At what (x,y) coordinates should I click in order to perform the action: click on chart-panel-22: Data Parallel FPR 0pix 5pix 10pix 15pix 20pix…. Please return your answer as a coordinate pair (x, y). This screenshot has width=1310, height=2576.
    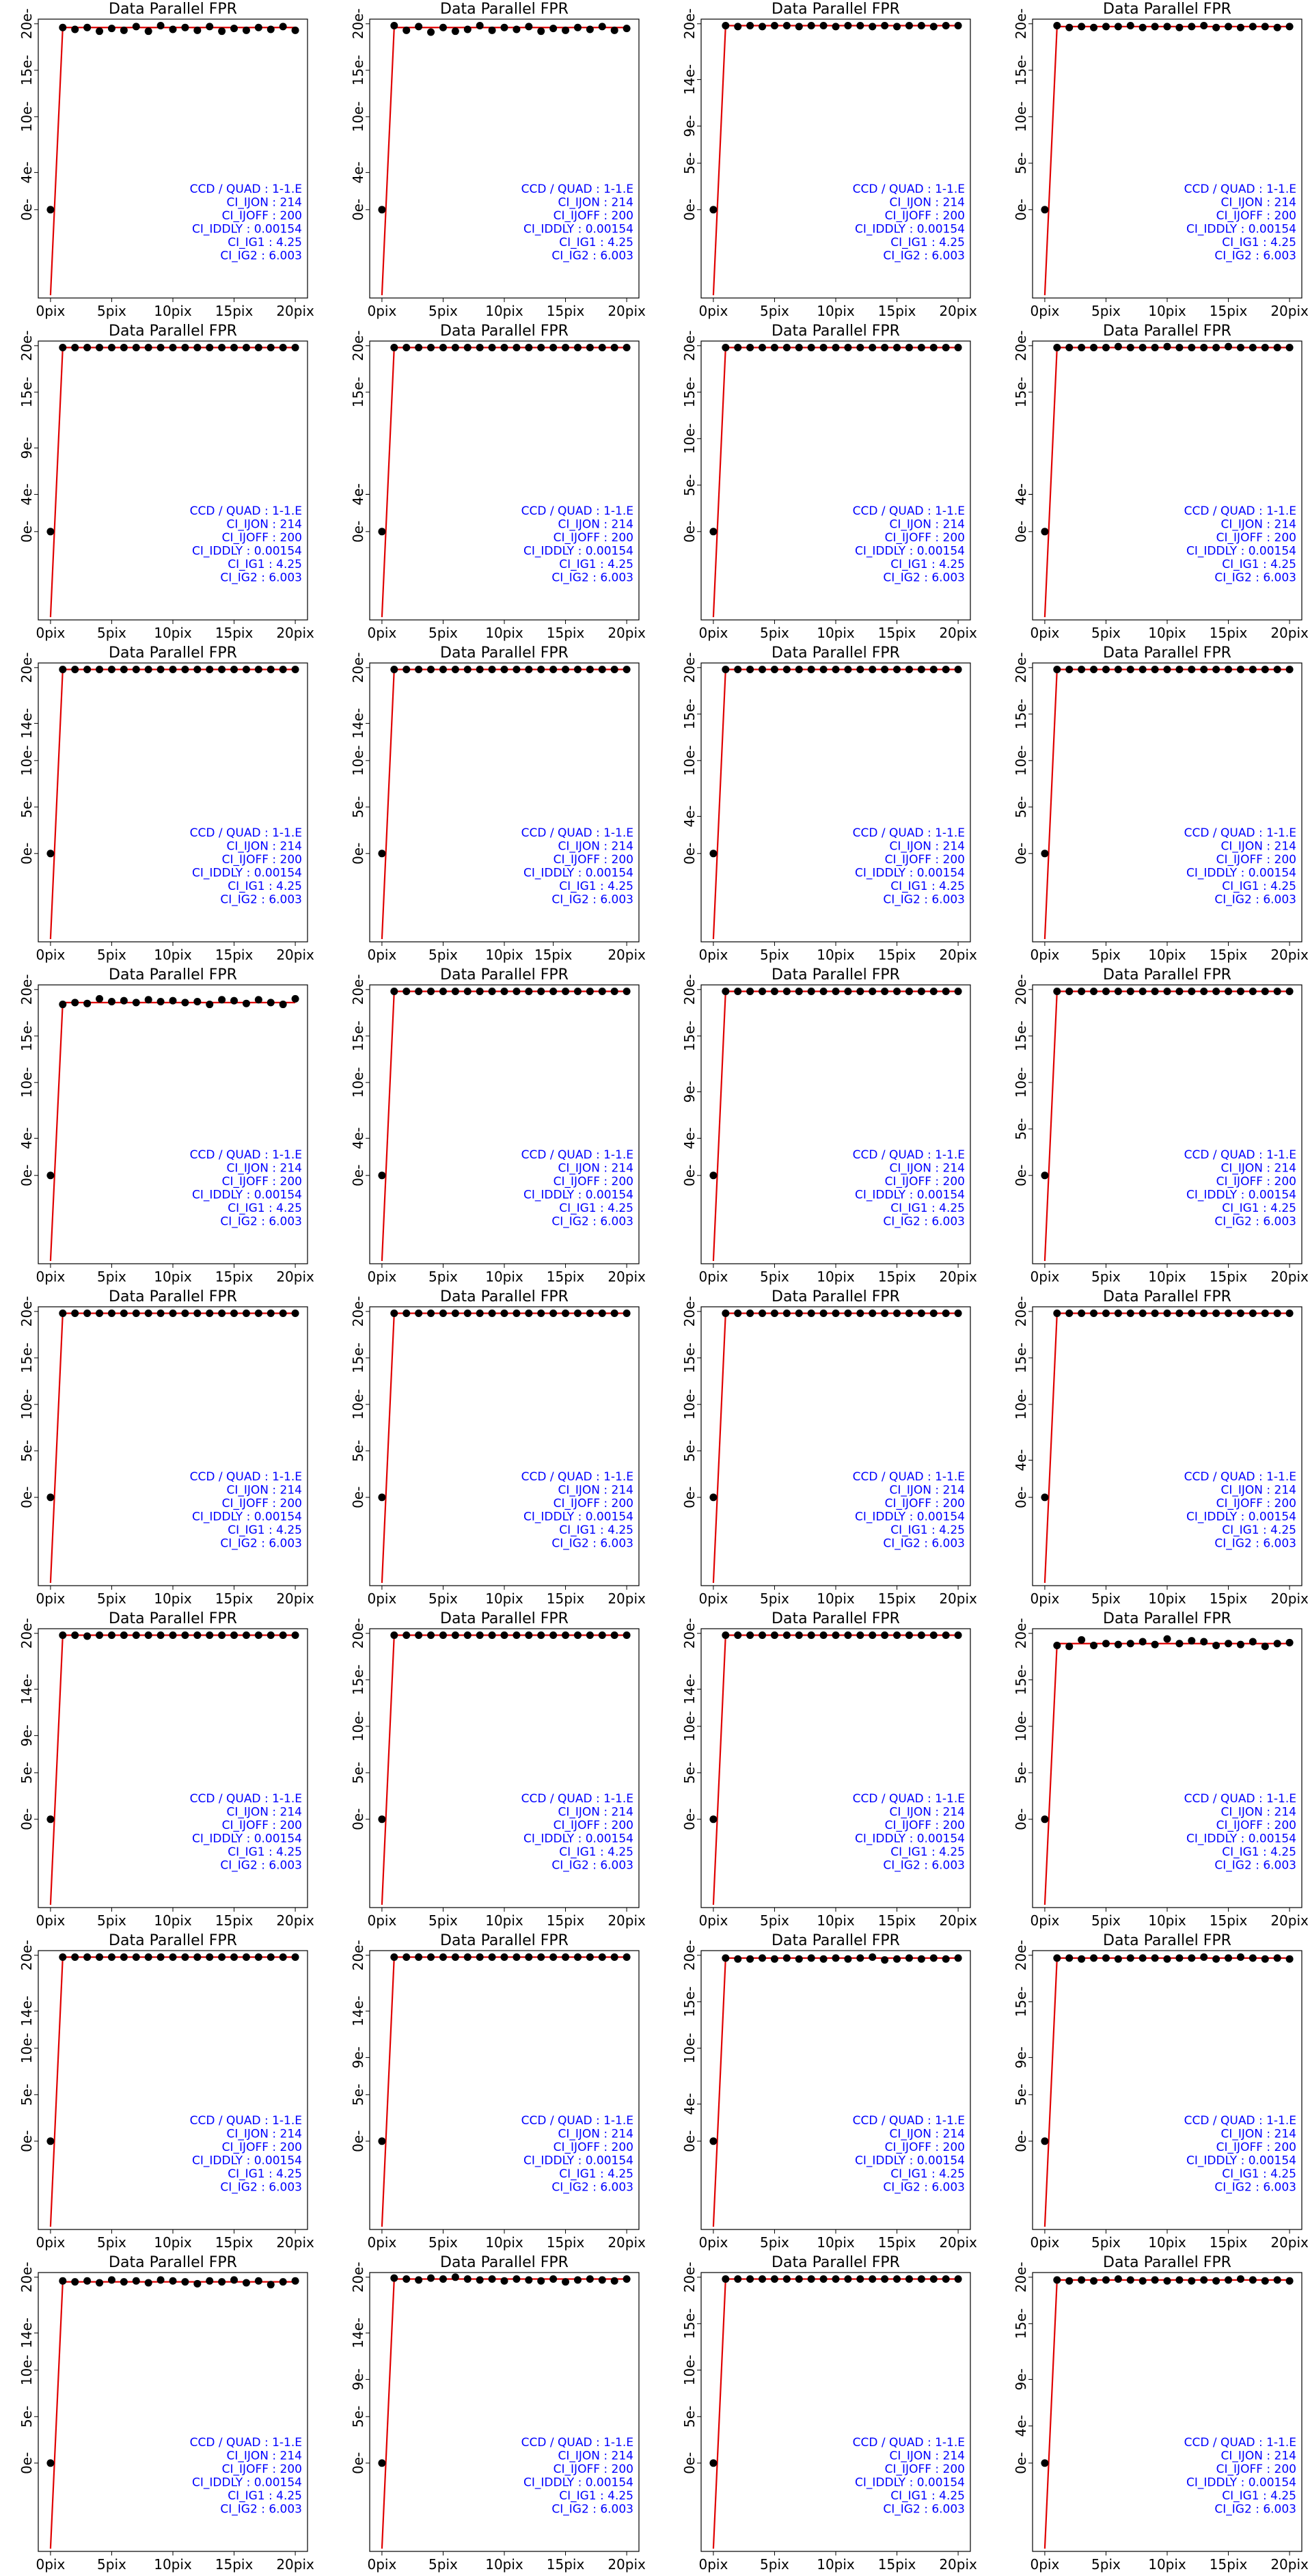
    Looking at the image, I should click on (498, 1769).